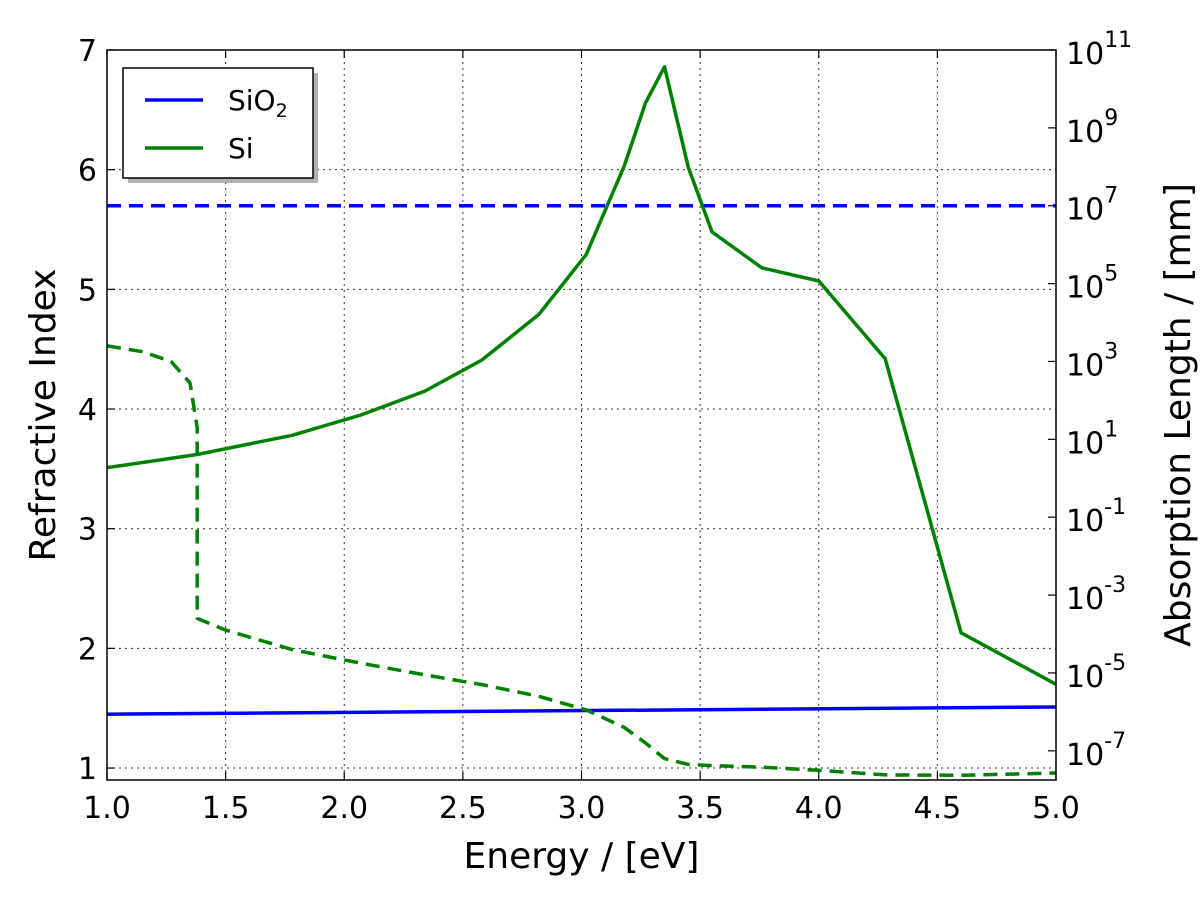 This screenshot has height=900, width=1200. Describe the element at coordinates (87, 51) in the screenshot. I see `y-tick-label: 7` at that location.